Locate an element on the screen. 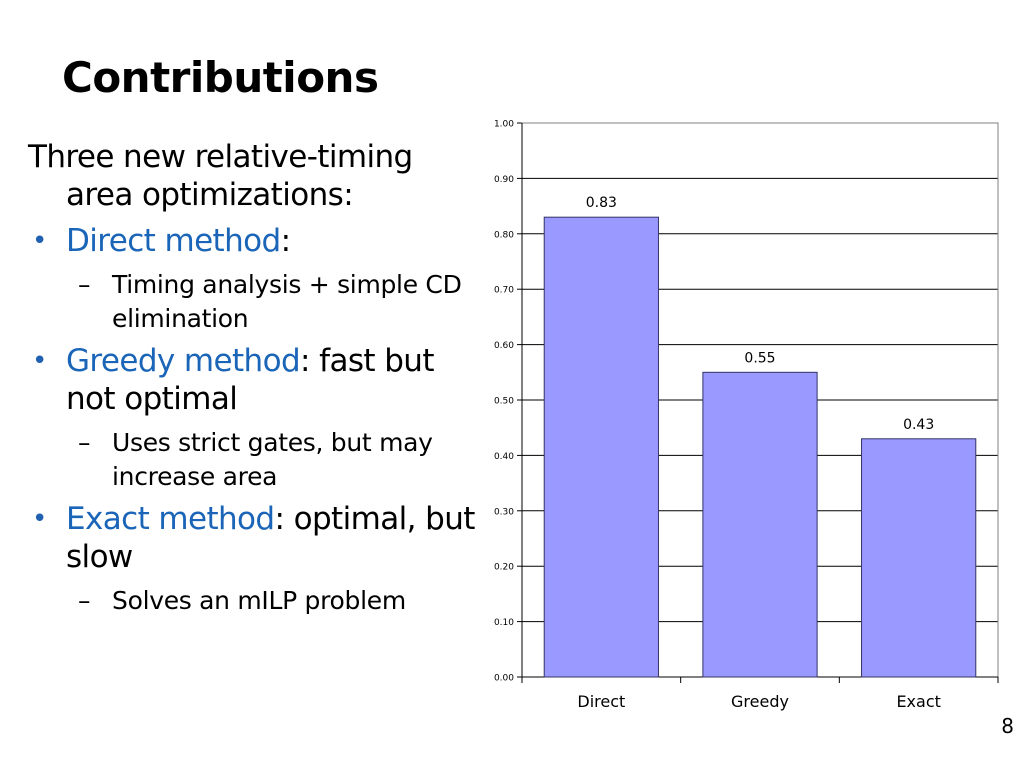 Image resolution: width=1024 pixels, height=768 pixels. bullet-greedy: • Greedy method: fast but not optimal is located at coordinates (253, 380).